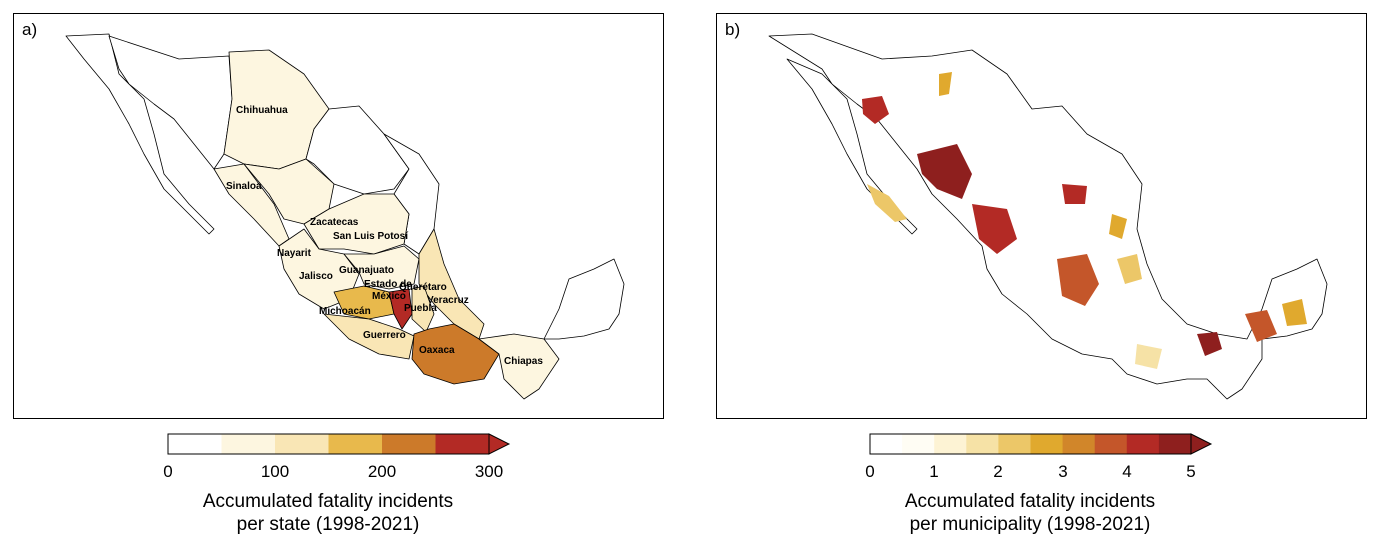  I want to click on state-label-zacatecas: Zacatecas, so click(334, 222).